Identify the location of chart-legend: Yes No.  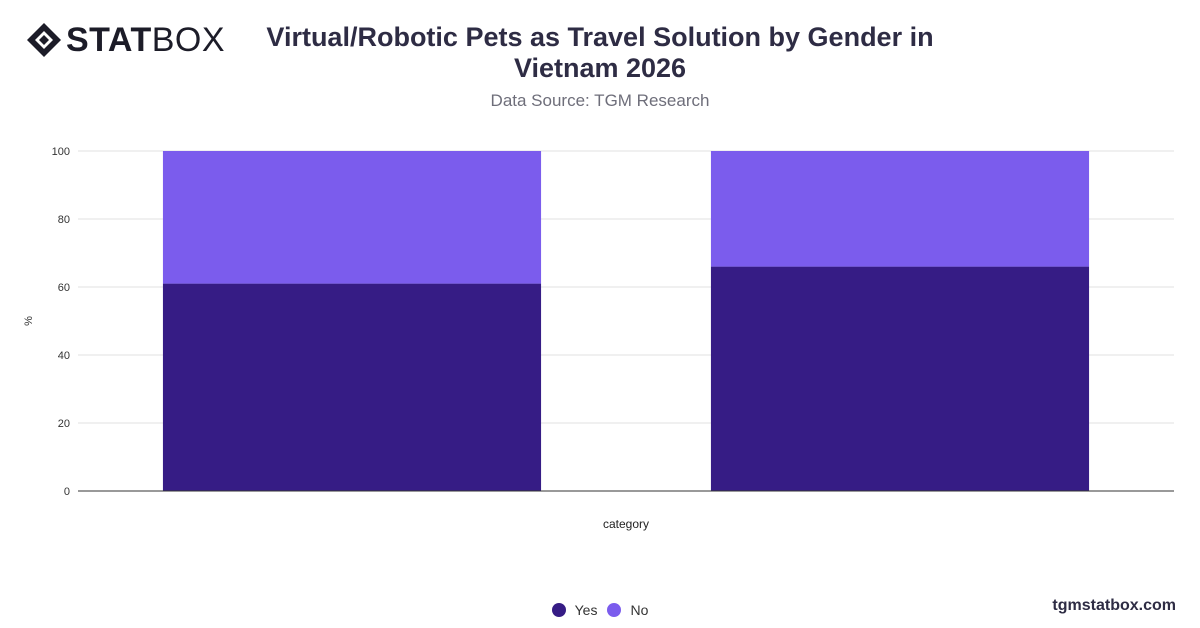
(600, 610).